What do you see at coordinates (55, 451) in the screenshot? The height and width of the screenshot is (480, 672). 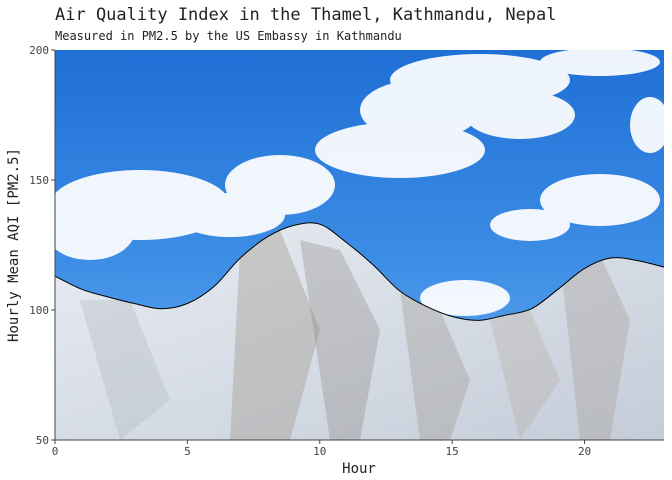 I see `x-tick-label: 0` at bounding box center [55, 451].